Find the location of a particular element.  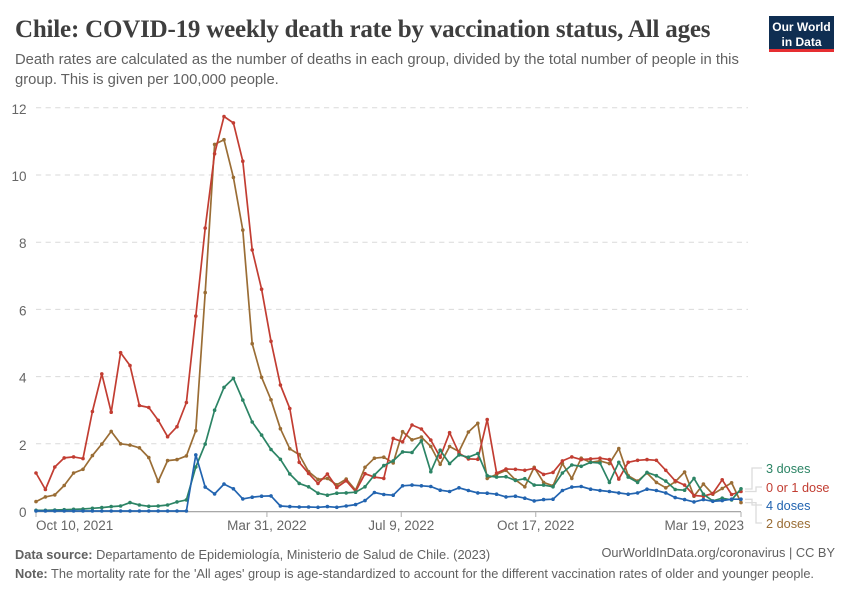

svg-text: 4 is located at coordinates (23, 378).